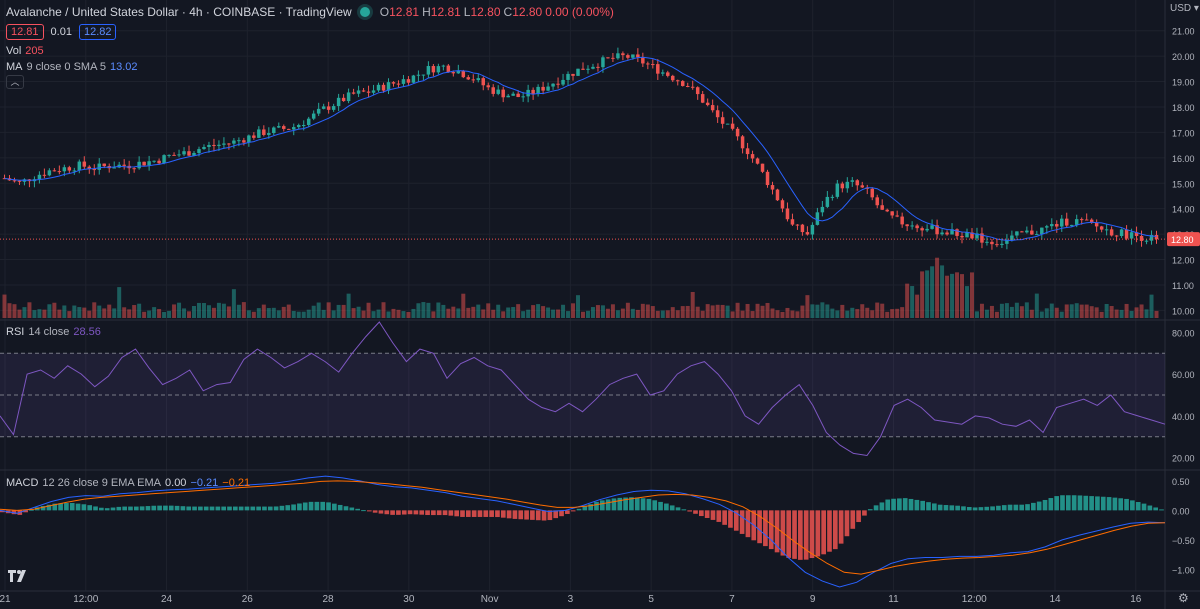  What do you see at coordinates (1184, 8) in the screenshot?
I see `currency-selector: USD ▾` at bounding box center [1184, 8].